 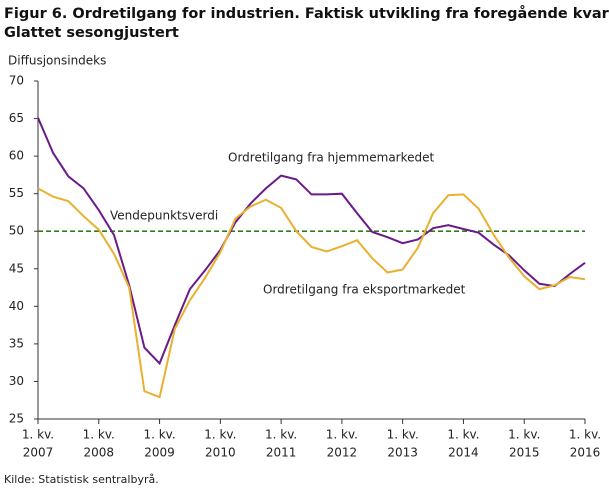 I want to click on x-tick-label: 2014, so click(x=463, y=453).